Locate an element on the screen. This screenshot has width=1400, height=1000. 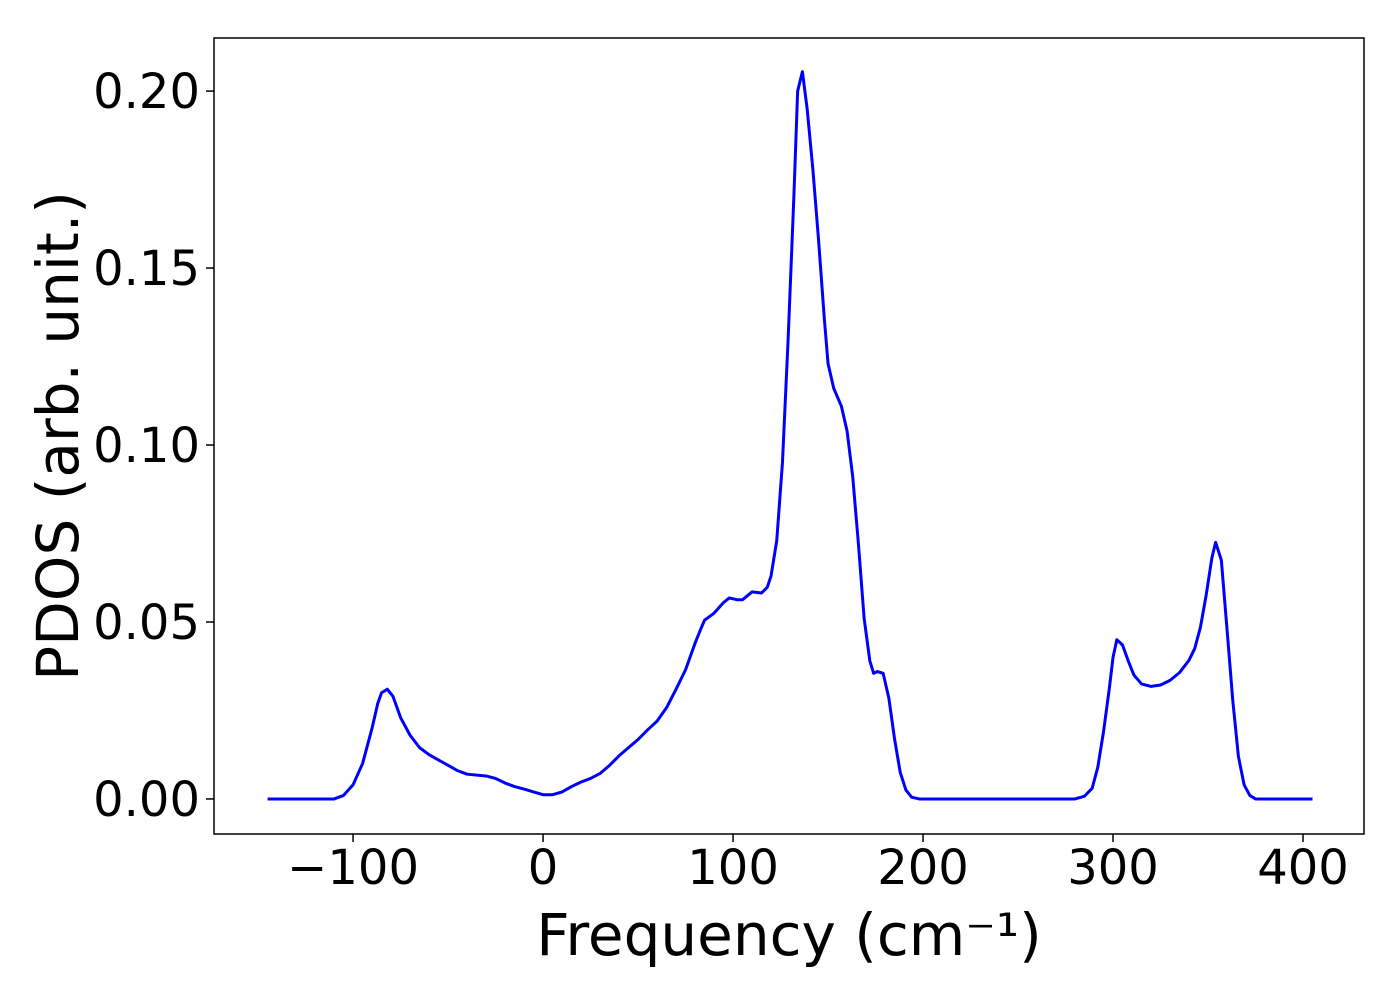
x-tick-label: 200 is located at coordinates (923, 868).